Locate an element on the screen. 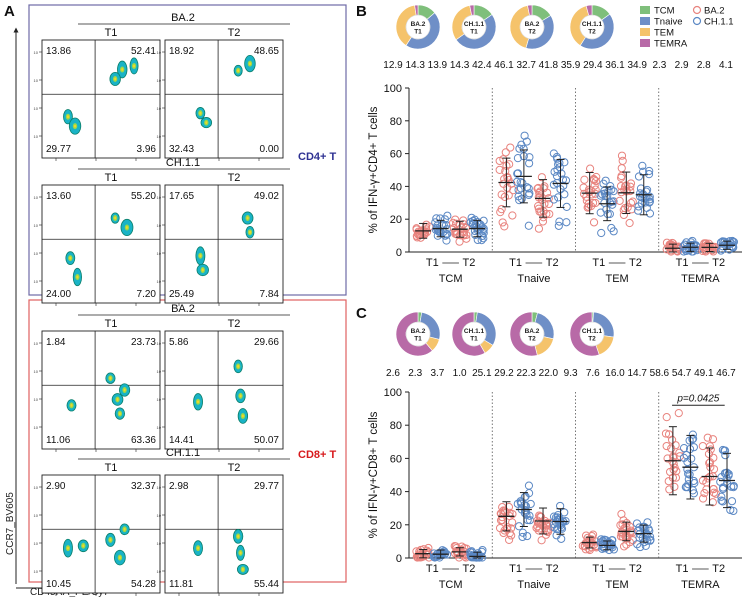 Image resolution: width=747 pixels, height=602 pixels. category-label: Tnaive is located at coordinates (533, 279).